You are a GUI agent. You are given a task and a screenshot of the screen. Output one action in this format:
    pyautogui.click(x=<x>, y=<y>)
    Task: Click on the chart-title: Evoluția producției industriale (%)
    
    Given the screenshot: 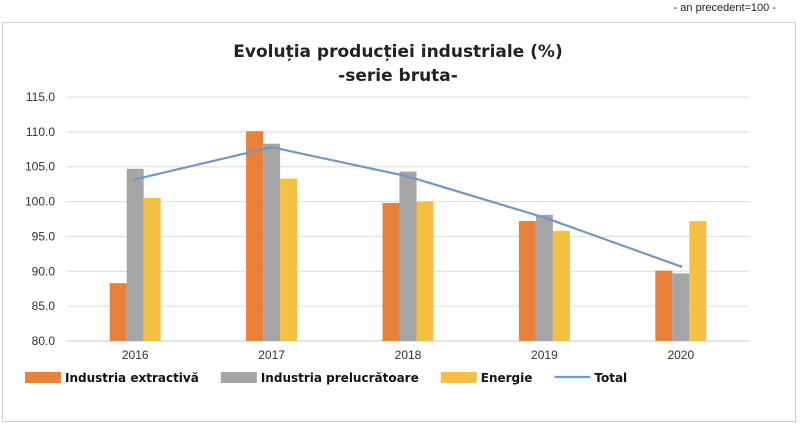 What is the action you would take?
    pyautogui.click(x=397, y=52)
    